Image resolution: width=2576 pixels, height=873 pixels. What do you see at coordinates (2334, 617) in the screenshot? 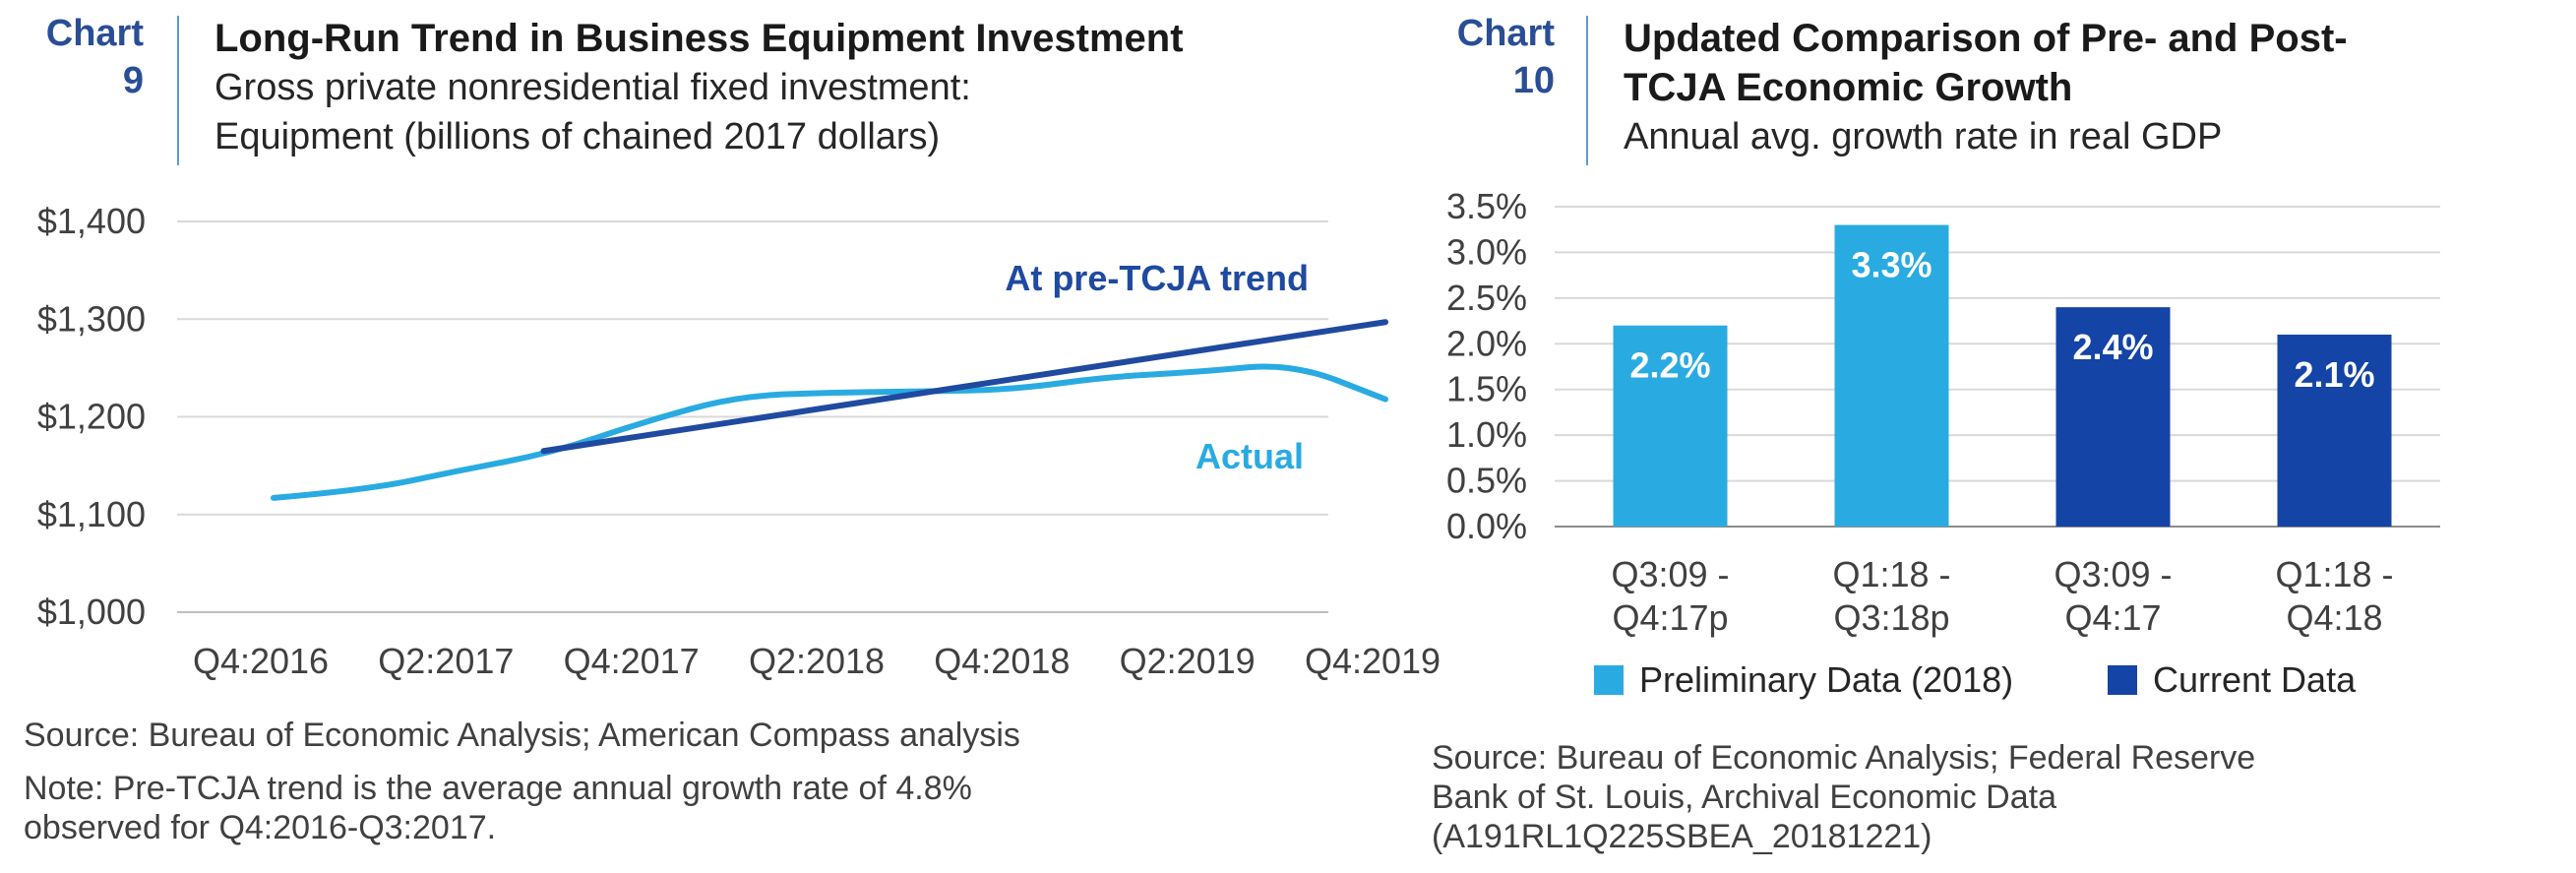
I see `x-tick-label: Q4:18` at bounding box center [2334, 617].